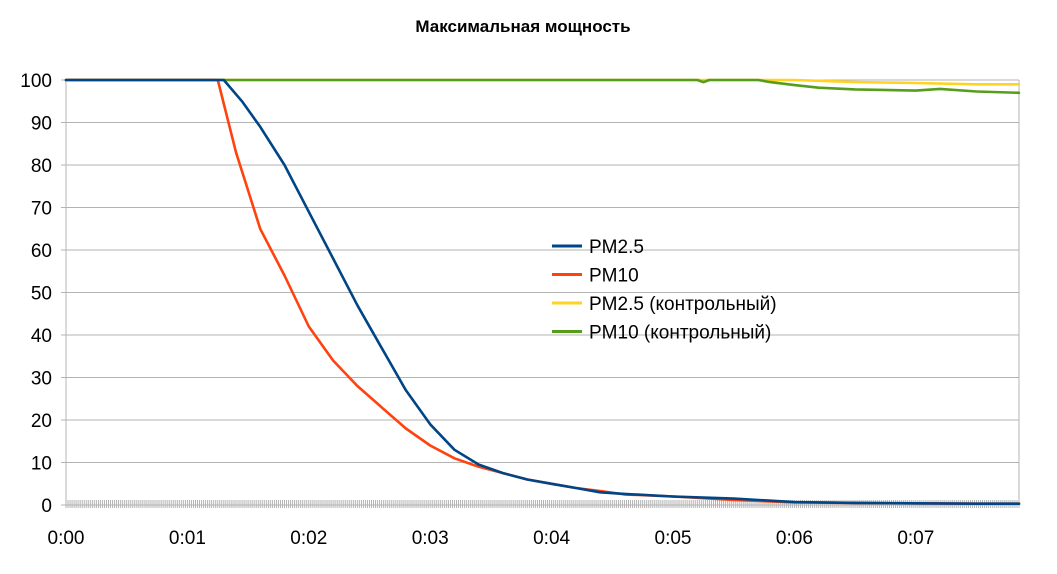  I want to click on legend-label: PM2.5, so click(616, 247).